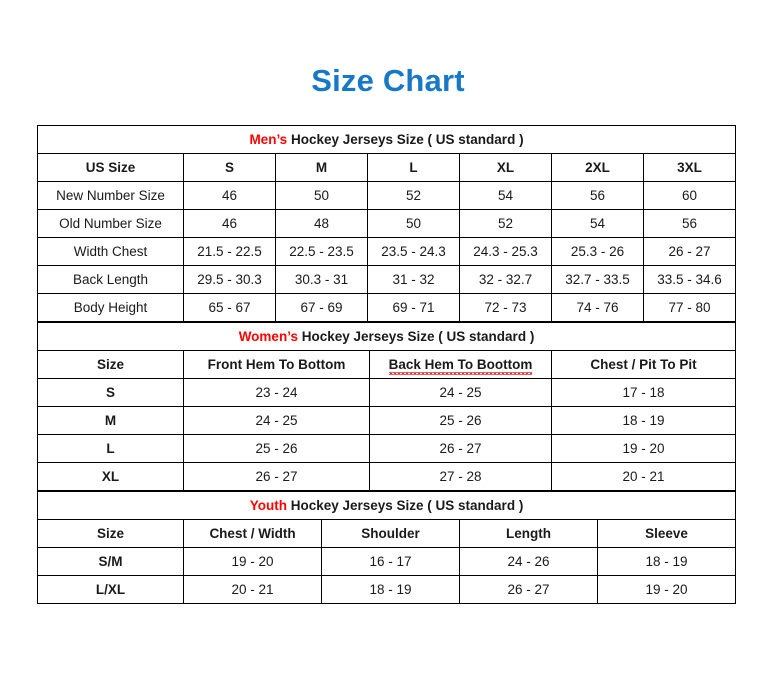  Describe the element at coordinates (110, 589) in the screenshot. I see `youth-row-label-1: L/XL` at that location.